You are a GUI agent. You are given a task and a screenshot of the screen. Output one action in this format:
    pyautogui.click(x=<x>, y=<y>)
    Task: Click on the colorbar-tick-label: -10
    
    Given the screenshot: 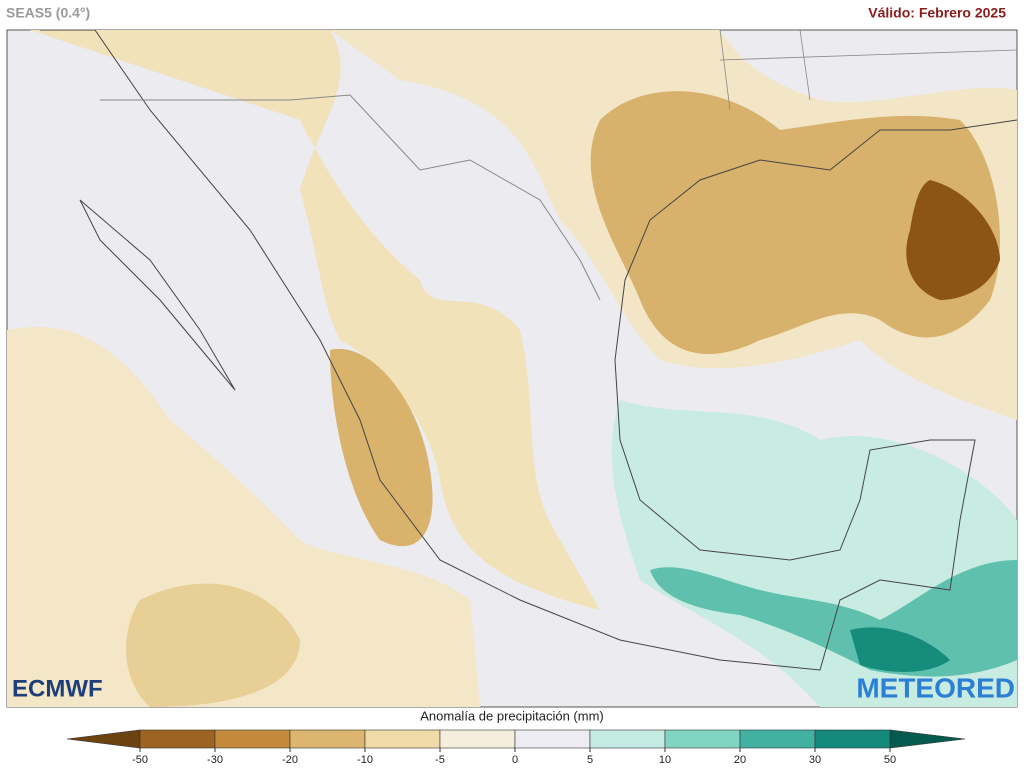 What is the action you would take?
    pyautogui.click(x=365, y=760)
    